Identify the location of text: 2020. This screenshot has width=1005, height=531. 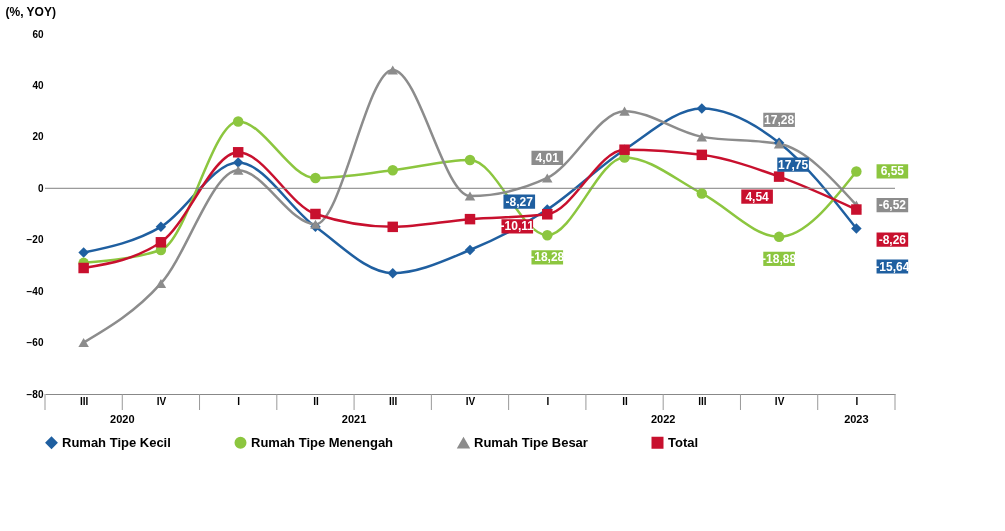
(122, 419).